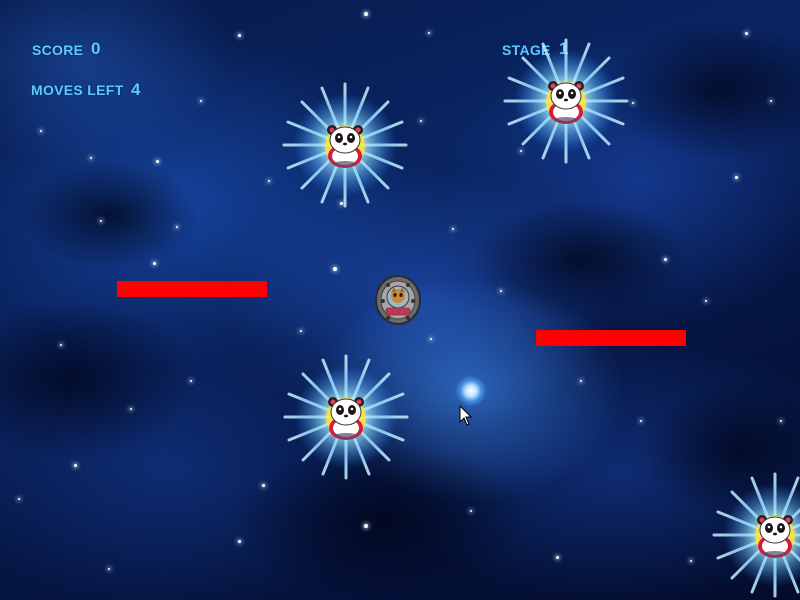 The width and height of the screenshot is (800, 600). Describe the element at coordinates (57, 50) in the screenshot. I see `score-label: SCORE` at that location.